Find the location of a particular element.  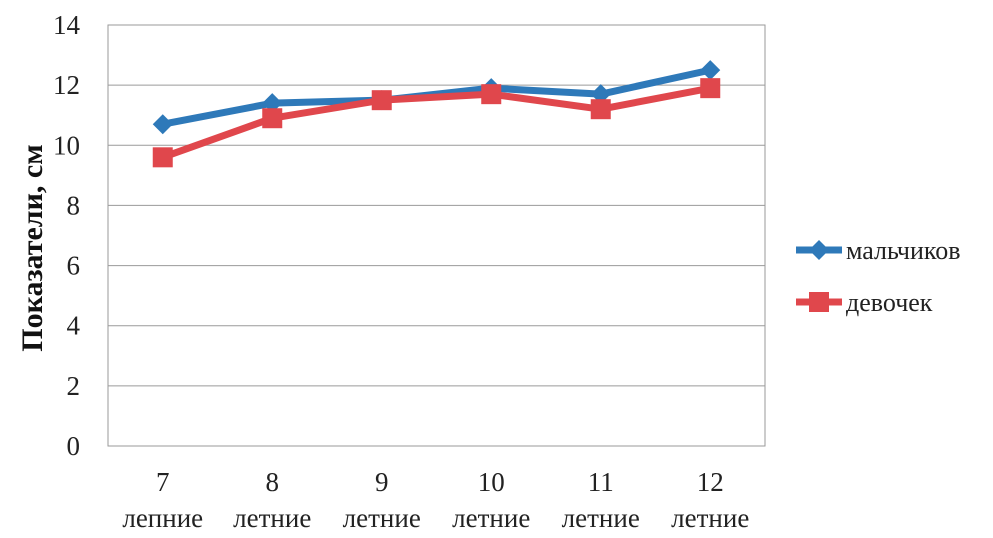

legend-item: мальчиков is located at coordinates (878, 250).